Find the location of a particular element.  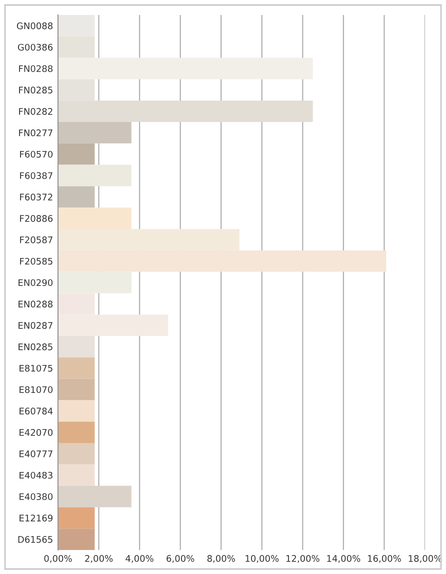

y-tick-label: F20585 is located at coordinates (36, 261).